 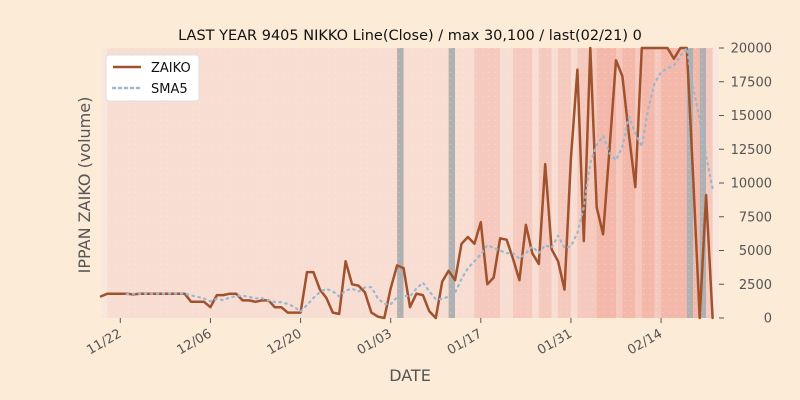 I want to click on x-tick-label: 12/06, so click(x=194, y=342).